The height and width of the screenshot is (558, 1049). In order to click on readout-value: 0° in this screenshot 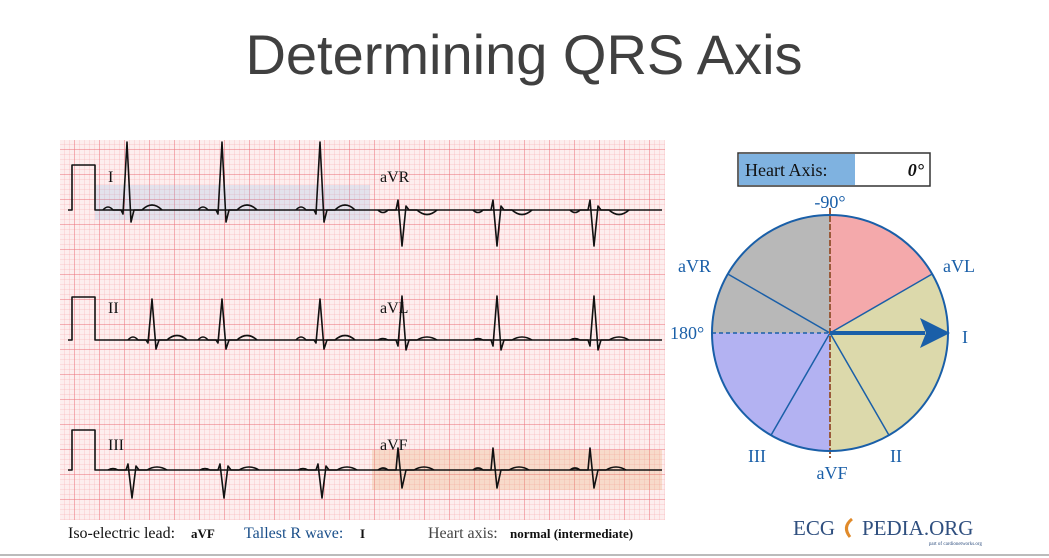, I will do `click(916, 170)`.